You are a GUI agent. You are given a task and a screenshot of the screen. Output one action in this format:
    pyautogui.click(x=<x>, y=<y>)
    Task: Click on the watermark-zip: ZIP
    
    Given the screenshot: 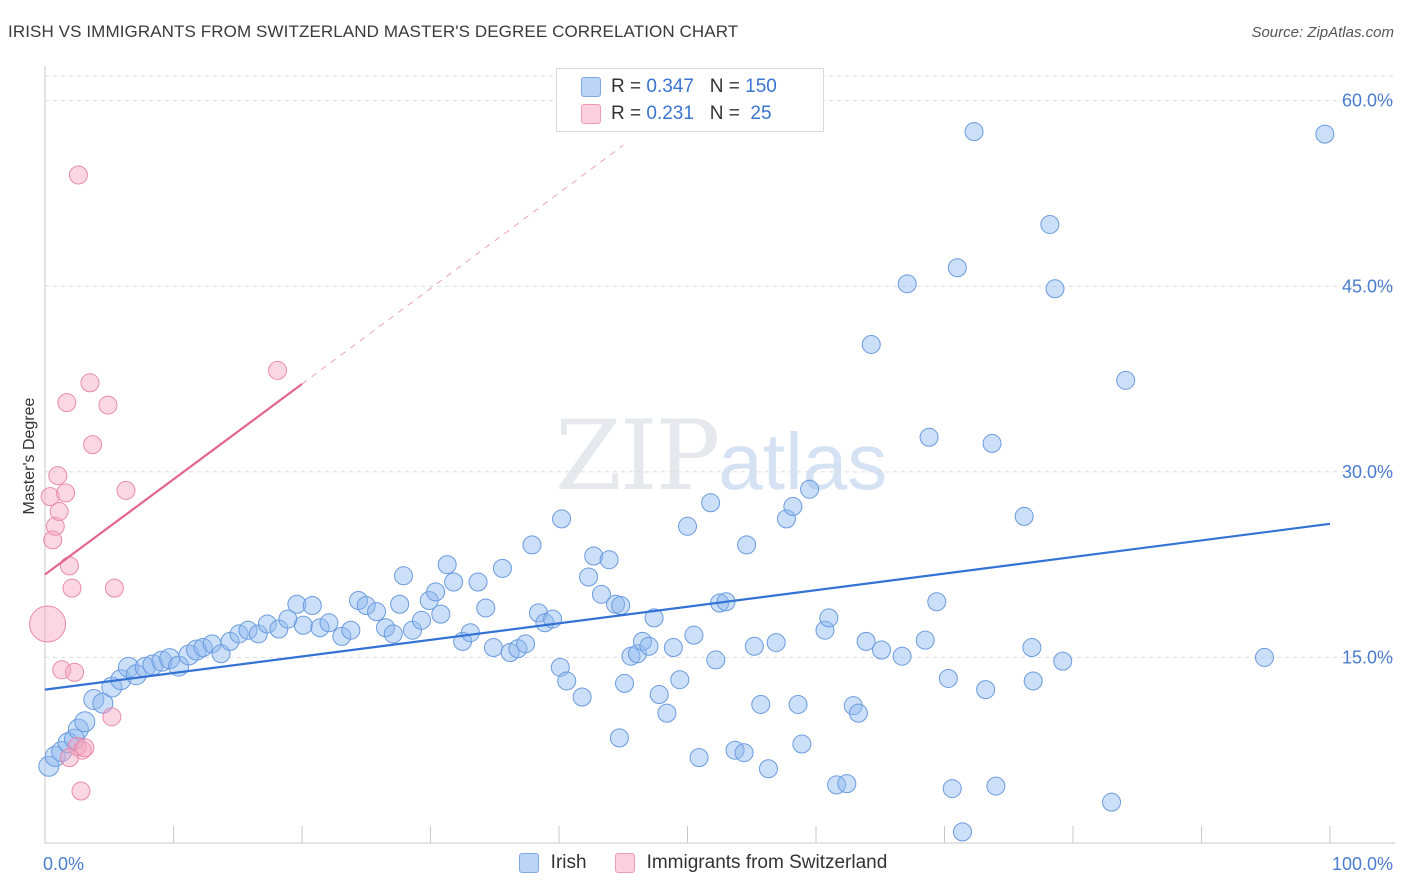 What is the action you would take?
    pyautogui.click(x=637, y=456)
    